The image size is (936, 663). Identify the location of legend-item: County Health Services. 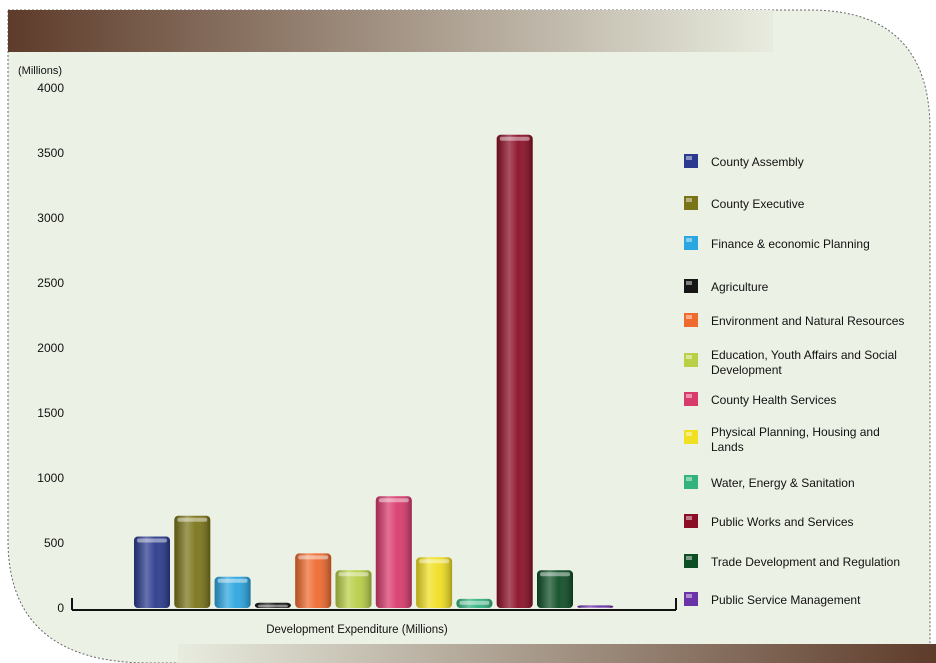
(760, 399).